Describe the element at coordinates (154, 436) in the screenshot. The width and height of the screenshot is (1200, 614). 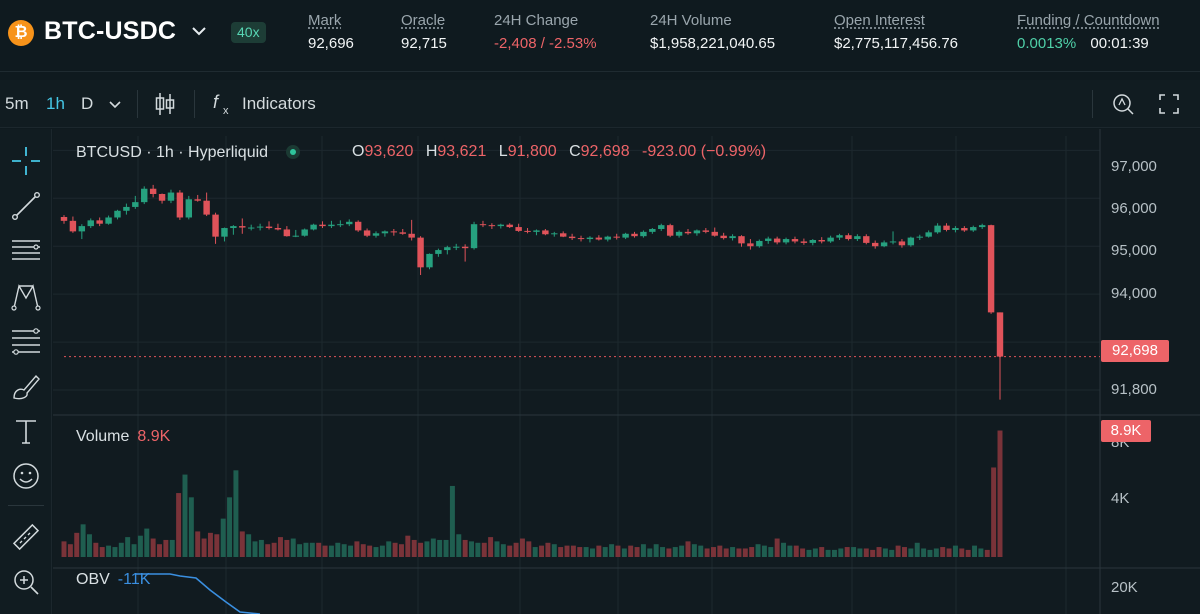
I see `volume-legend-value: 8.9K` at that location.